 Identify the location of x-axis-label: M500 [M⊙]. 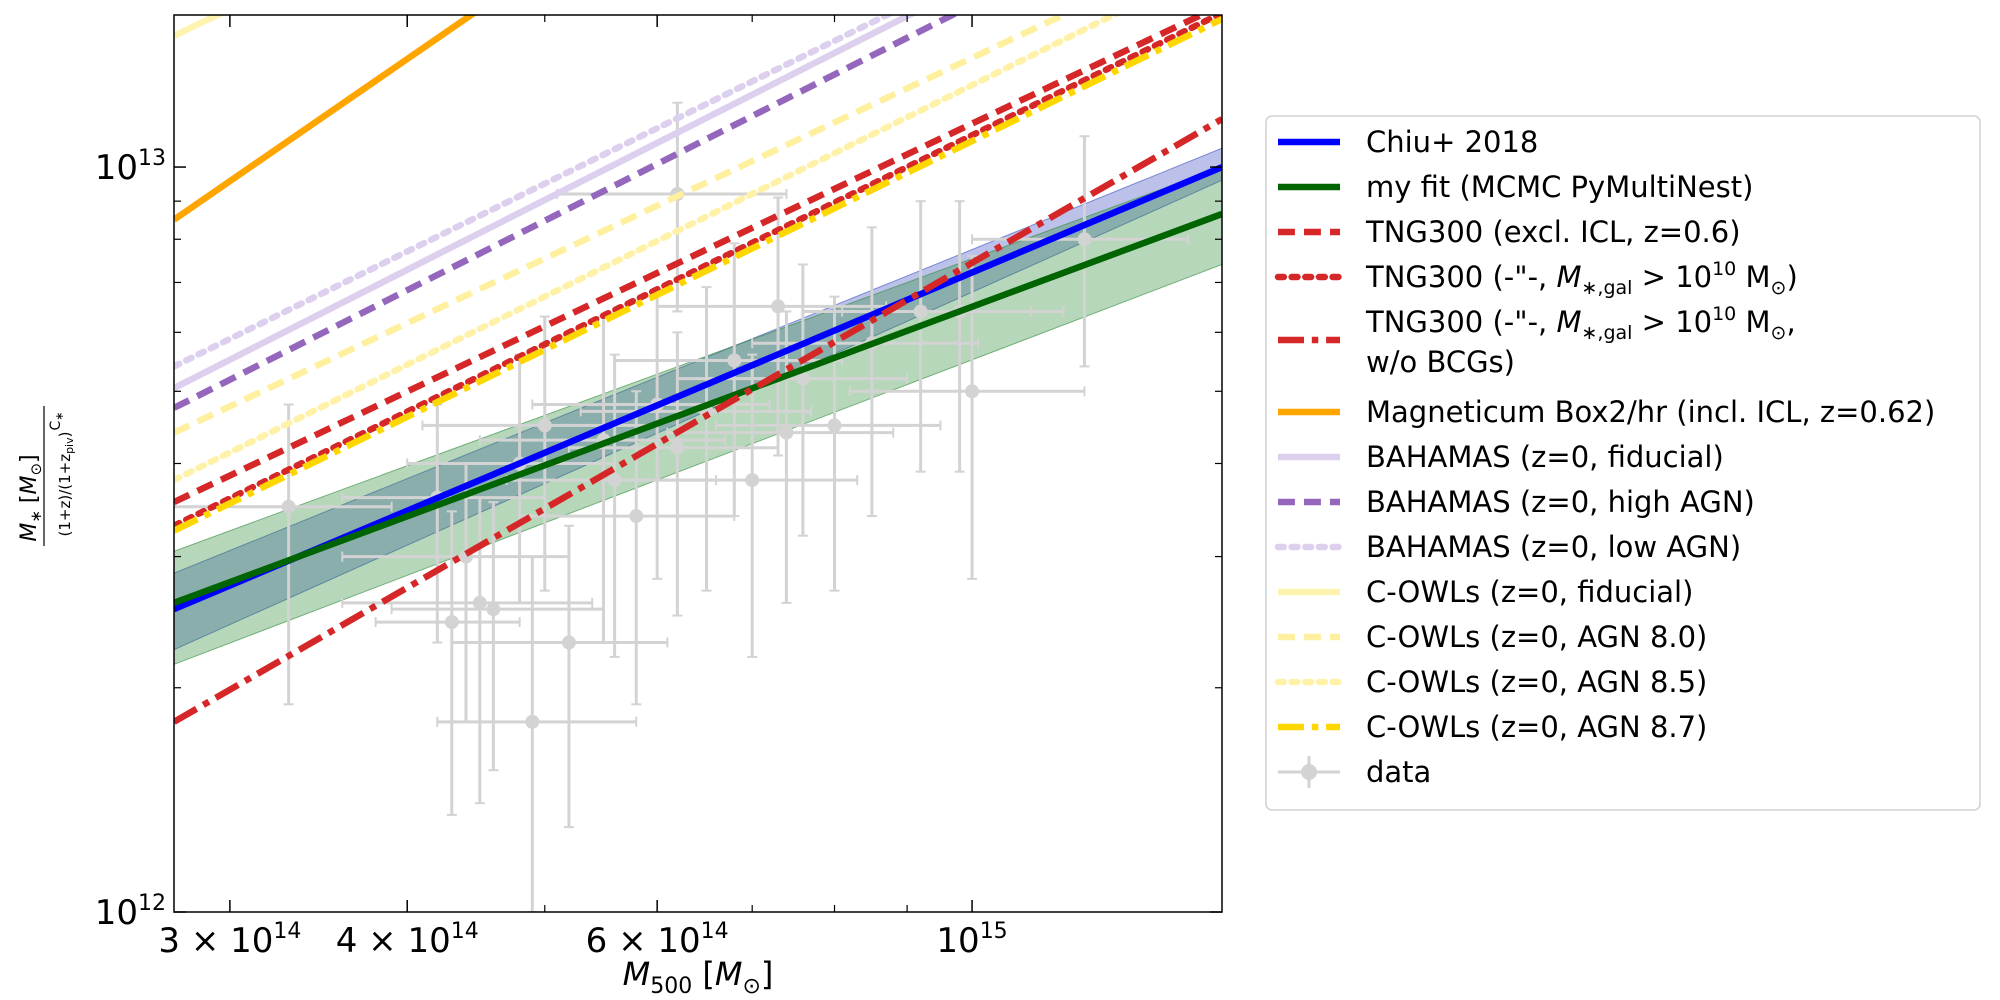
(698, 977).